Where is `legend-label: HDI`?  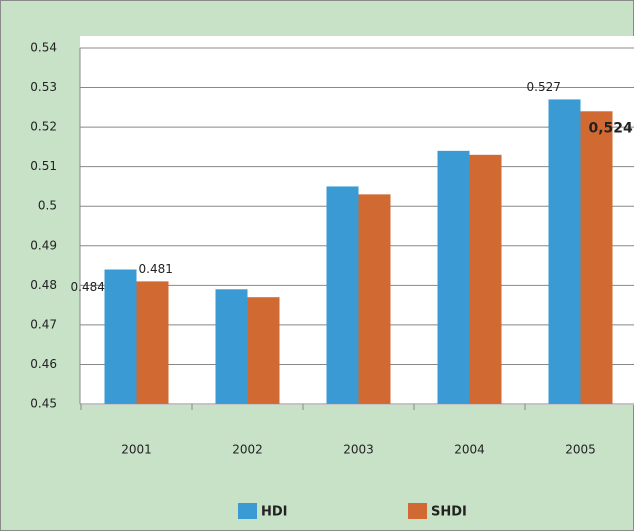
legend-label: HDI is located at coordinates (274, 512).